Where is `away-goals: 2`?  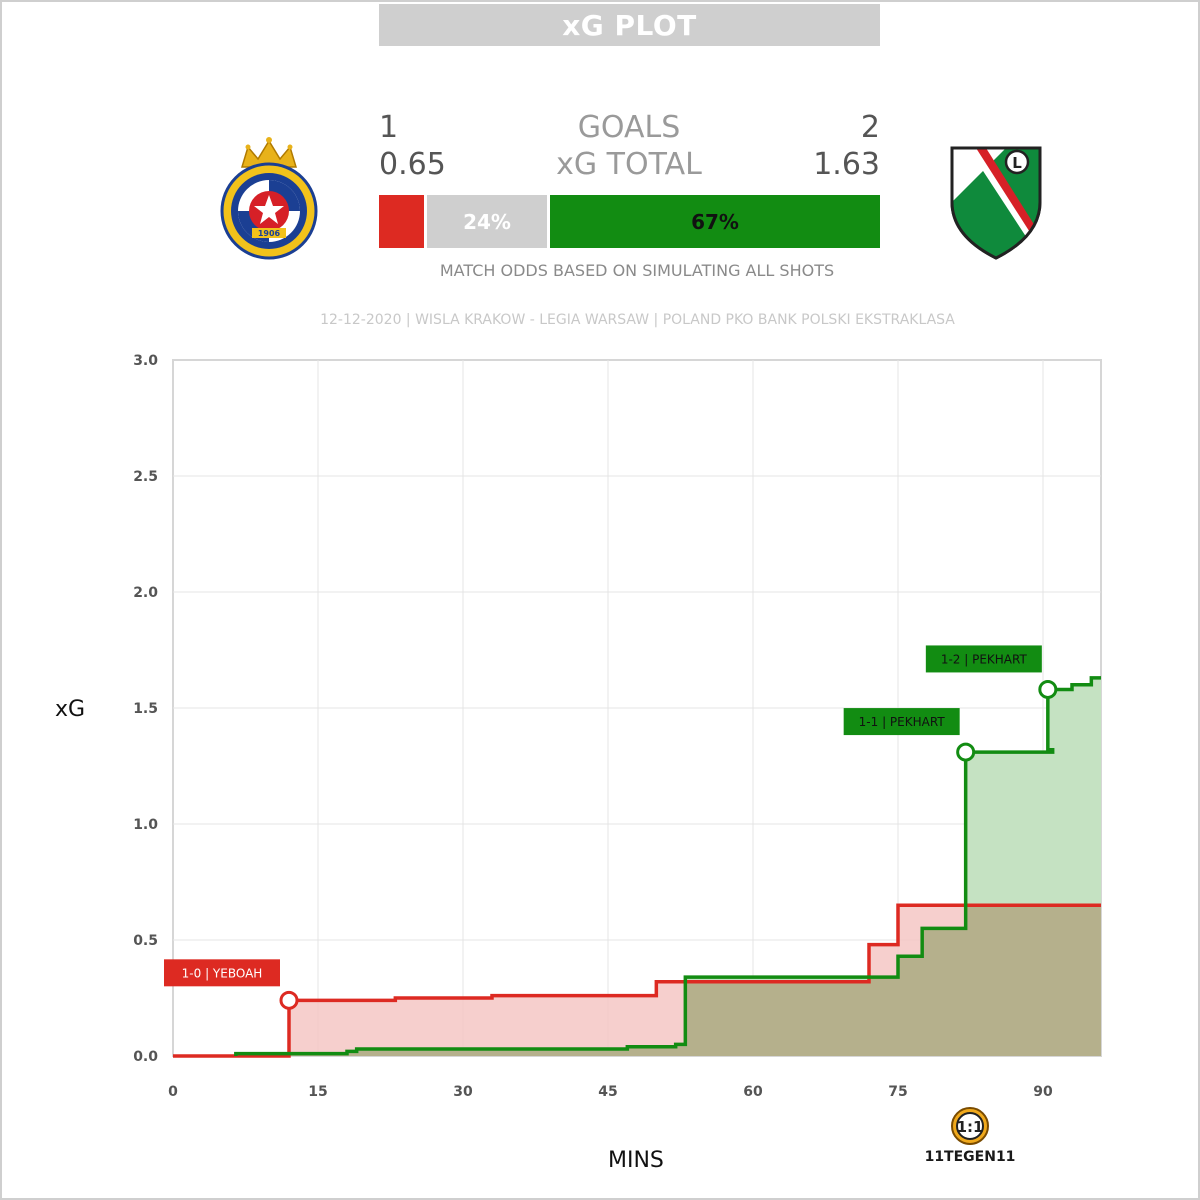 away-goals: 2 is located at coordinates (870, 127).